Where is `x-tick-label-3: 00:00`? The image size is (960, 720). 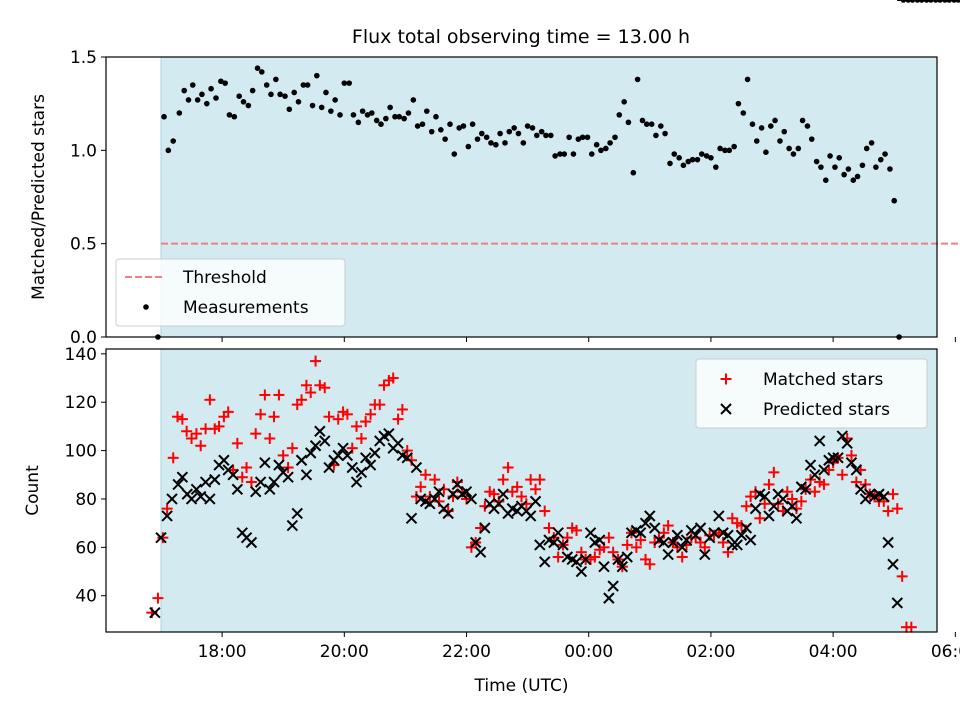 x-tick-label-3: 00:00 is located at coordinates (588, 652).